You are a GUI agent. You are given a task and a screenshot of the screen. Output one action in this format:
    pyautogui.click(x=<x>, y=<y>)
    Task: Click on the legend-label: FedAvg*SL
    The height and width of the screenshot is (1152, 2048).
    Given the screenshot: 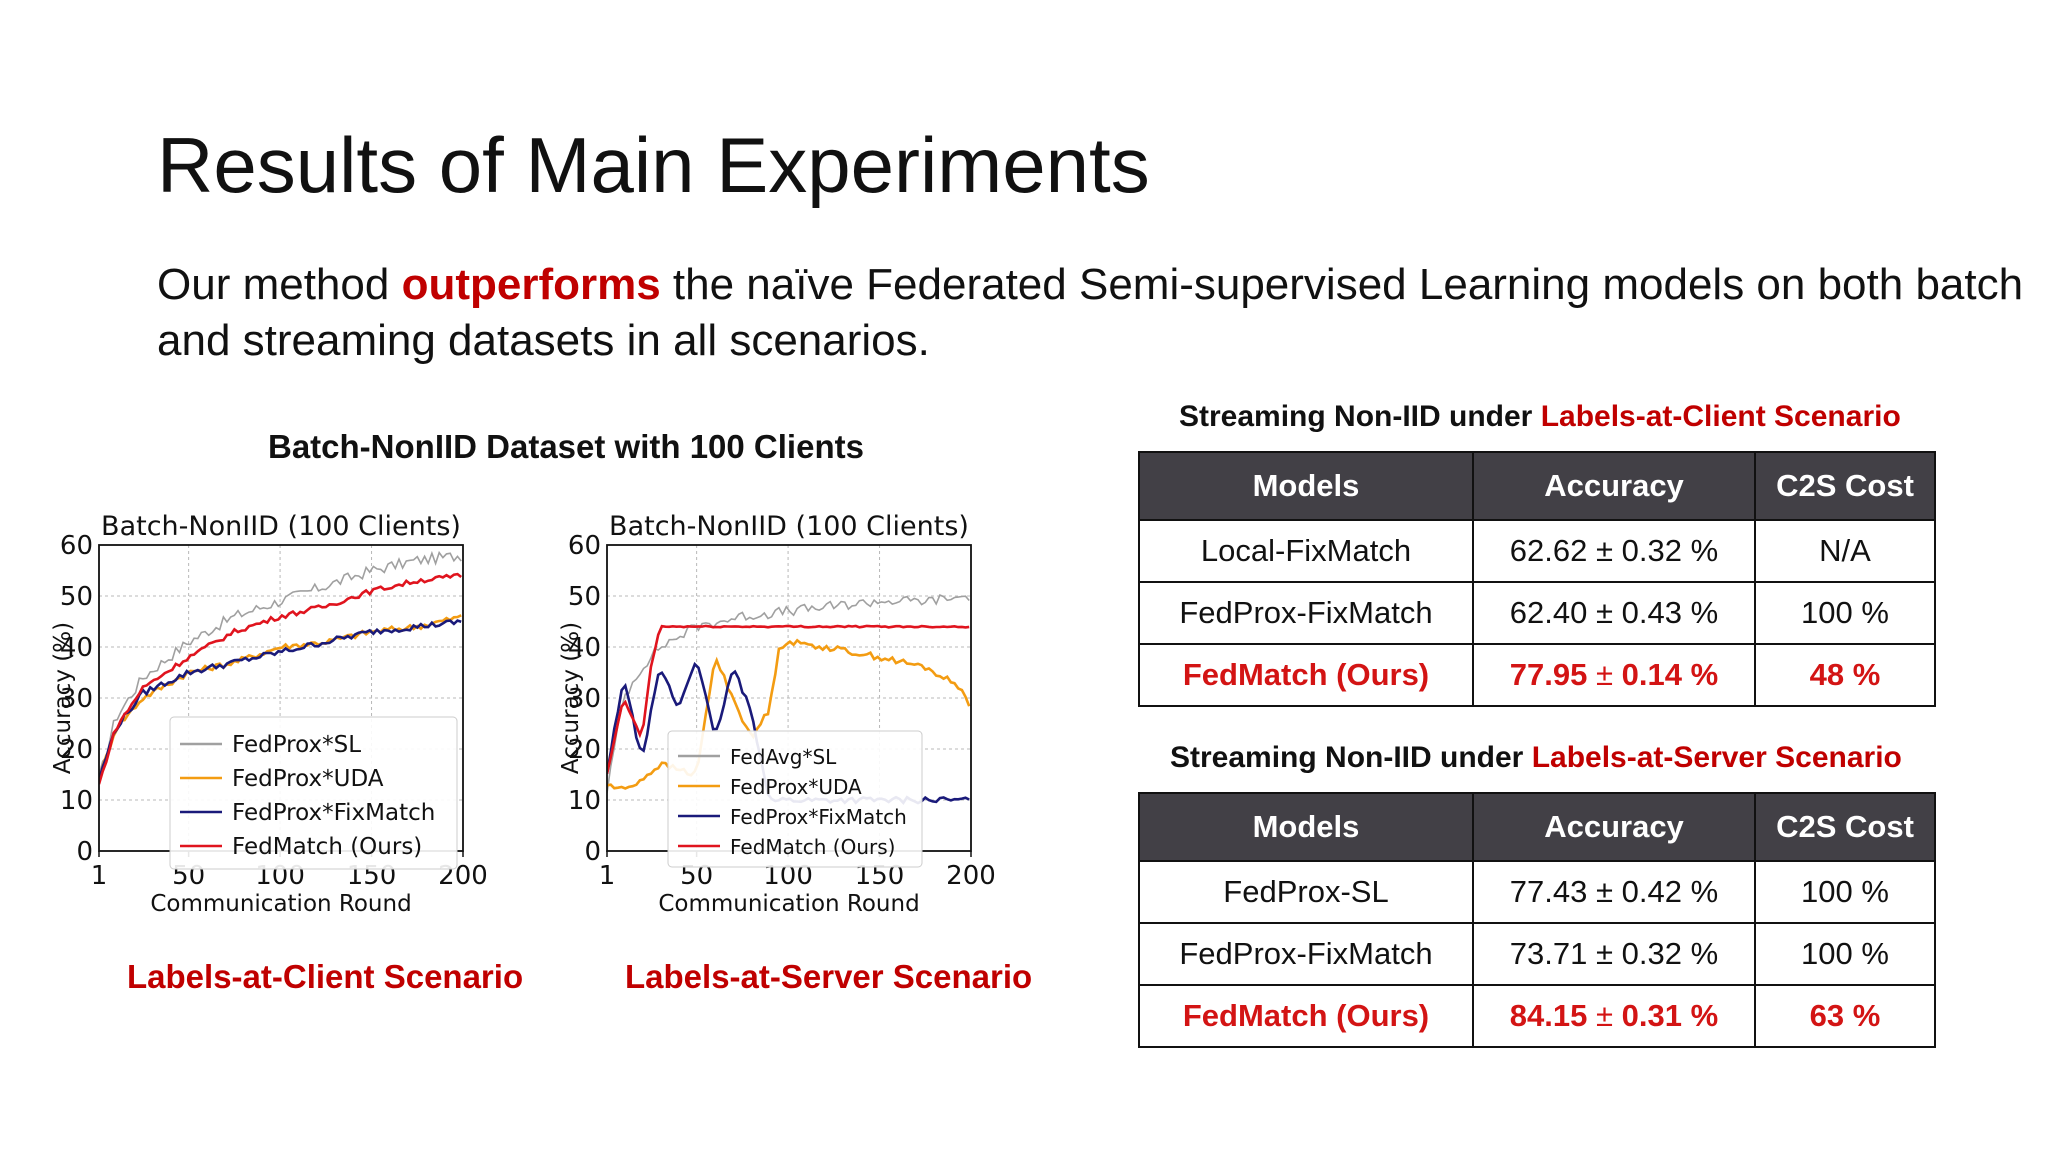 What is the action you would take?
    pyautogui.click(x=783, y=757)
    